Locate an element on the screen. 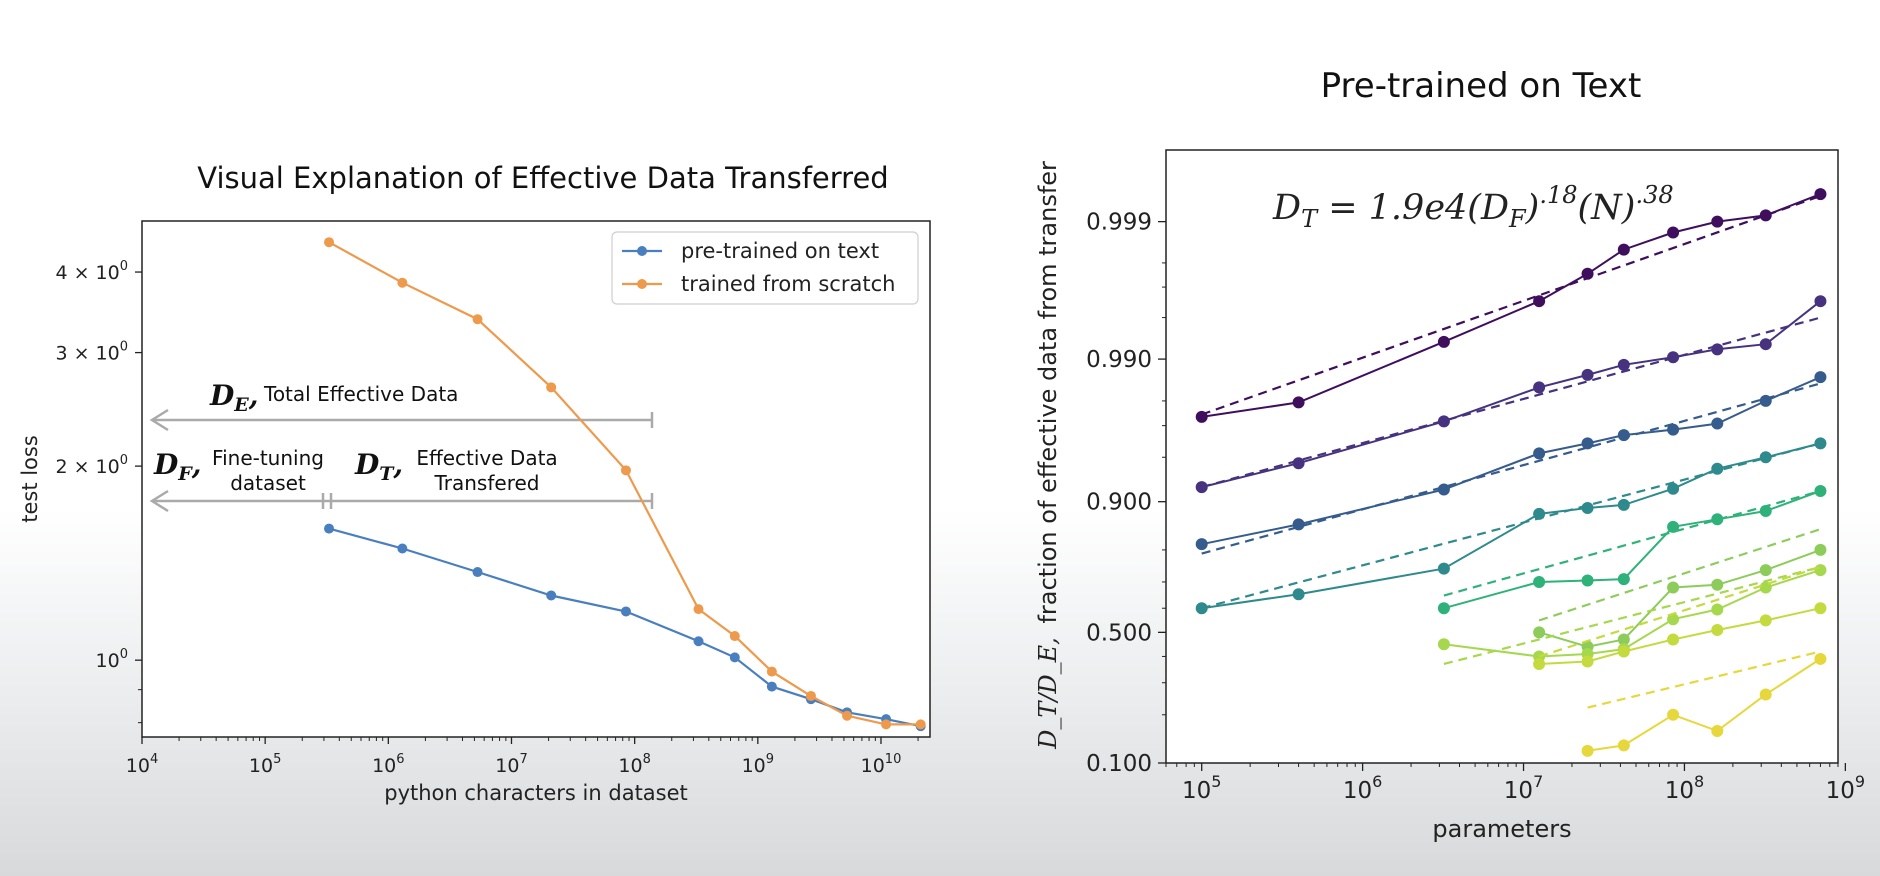  dt-text-line1: Effective Data is located at coordinates (486, 458).